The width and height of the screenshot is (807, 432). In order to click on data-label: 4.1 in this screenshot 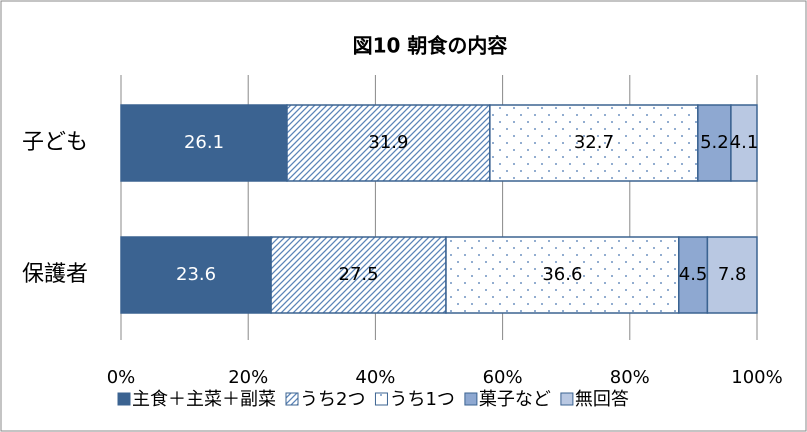, I will do `click(744, 142)`.